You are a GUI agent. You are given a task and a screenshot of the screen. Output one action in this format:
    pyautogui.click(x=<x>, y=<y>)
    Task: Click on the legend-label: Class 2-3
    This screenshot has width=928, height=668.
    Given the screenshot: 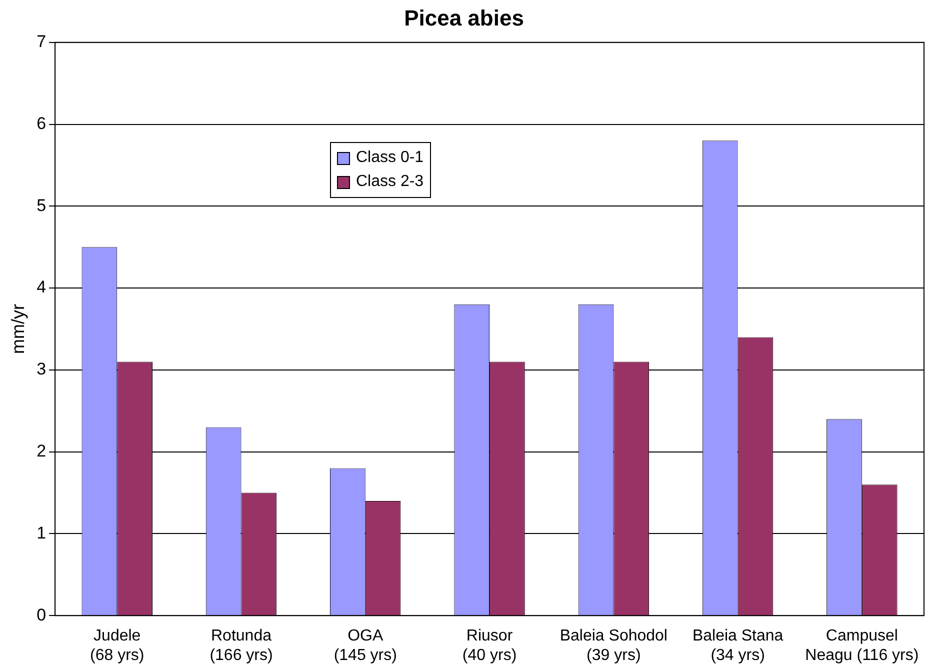 What is the action you would take?
    pyautogui.click(x=390, y=182)
    